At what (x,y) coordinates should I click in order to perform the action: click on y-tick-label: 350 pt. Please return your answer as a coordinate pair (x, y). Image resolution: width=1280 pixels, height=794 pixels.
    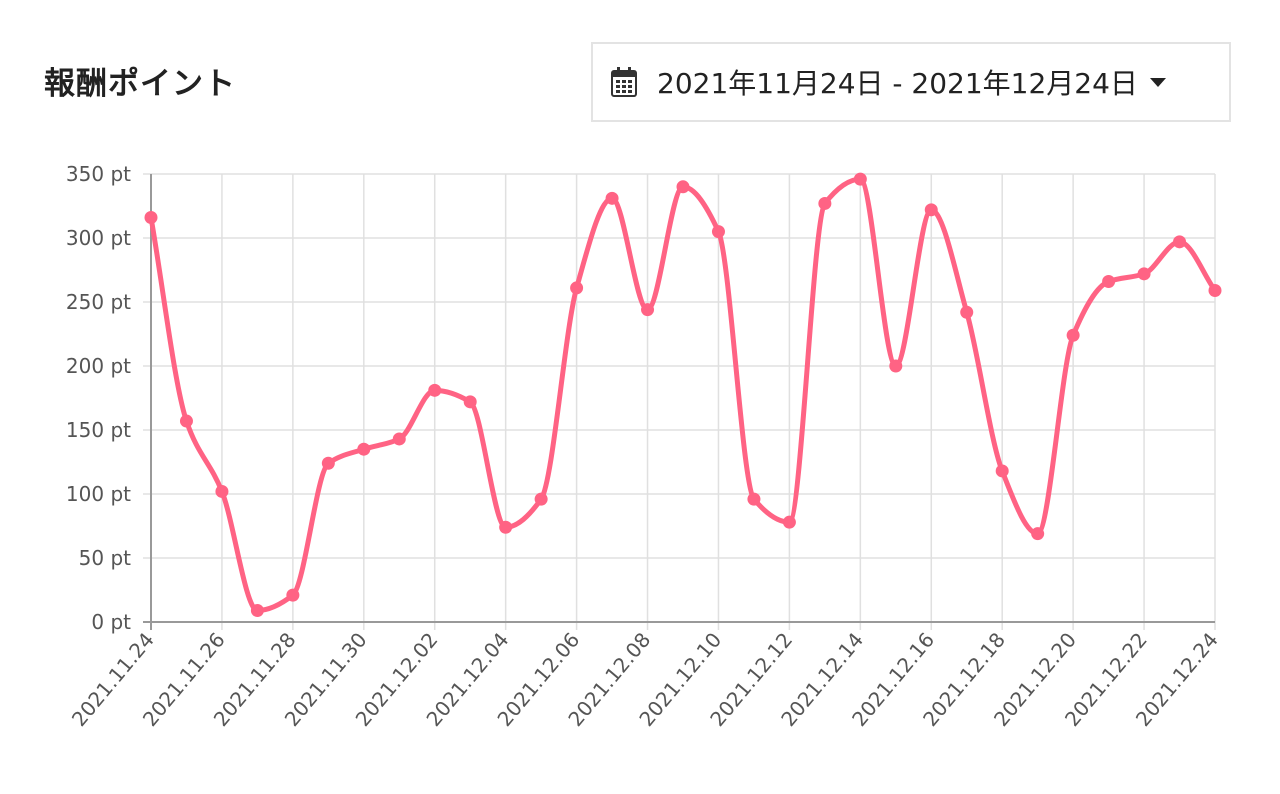
    Looking at the image, I should click on (98, 174).